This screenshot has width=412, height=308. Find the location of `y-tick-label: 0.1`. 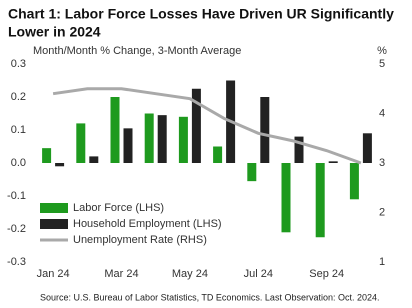

y-tick-label: 0.1 is located at coordinates (18, 130).